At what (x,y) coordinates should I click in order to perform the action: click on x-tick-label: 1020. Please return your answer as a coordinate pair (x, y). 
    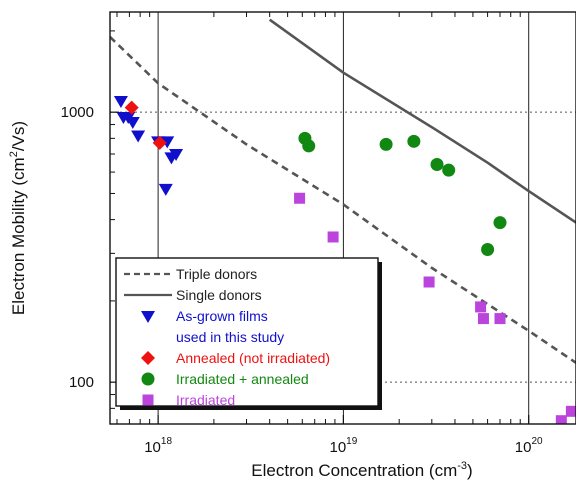
    Looking at the image, I should click on (529, 446).